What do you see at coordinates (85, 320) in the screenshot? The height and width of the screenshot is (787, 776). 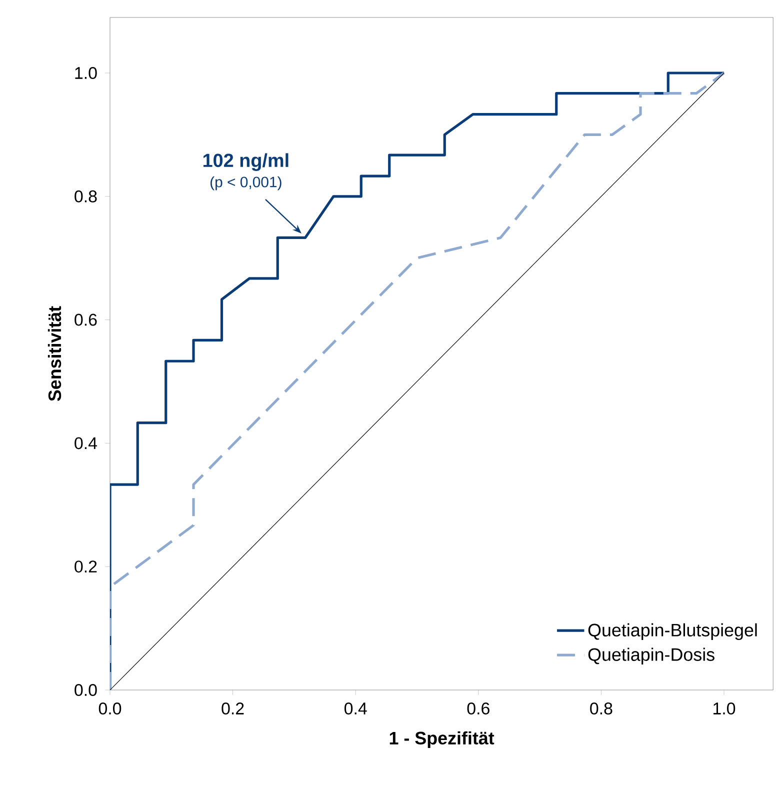 I see `y-tick-label: 0.6` at bounding box center [85, 320].